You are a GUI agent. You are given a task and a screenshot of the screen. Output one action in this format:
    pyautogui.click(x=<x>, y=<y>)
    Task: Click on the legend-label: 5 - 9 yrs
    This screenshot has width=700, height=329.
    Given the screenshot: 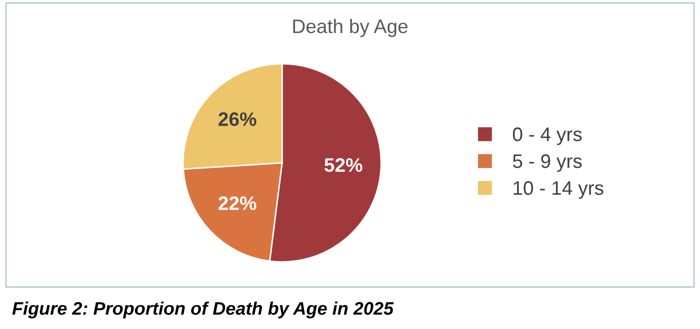 What is the action you would take?
    pyautogui.click(x=547, y=163)
    